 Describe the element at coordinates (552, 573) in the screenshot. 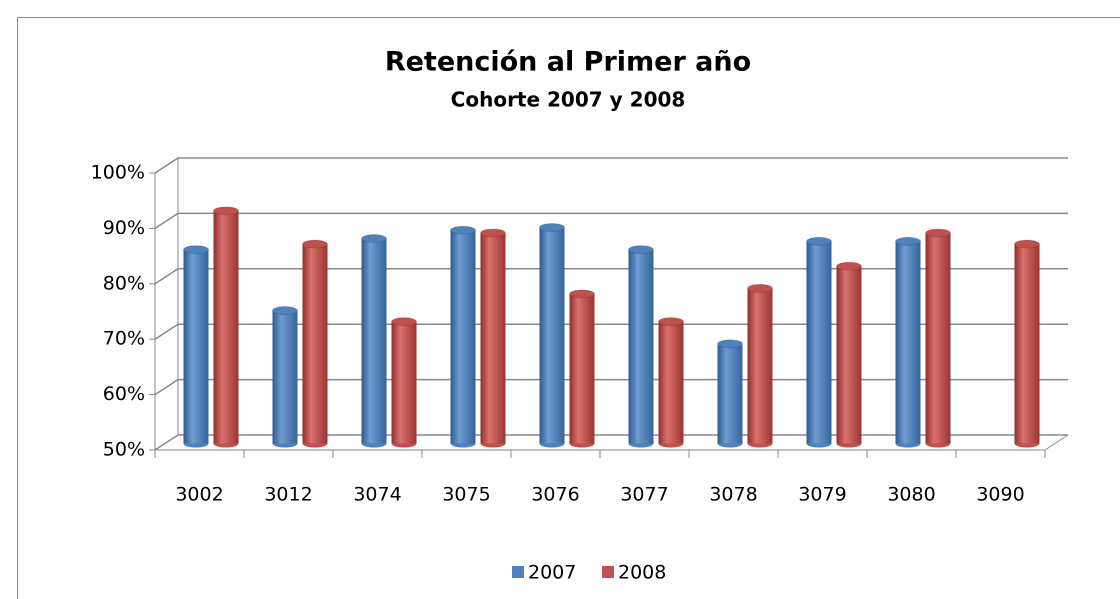

I see `legend-label: 2007` at that location.